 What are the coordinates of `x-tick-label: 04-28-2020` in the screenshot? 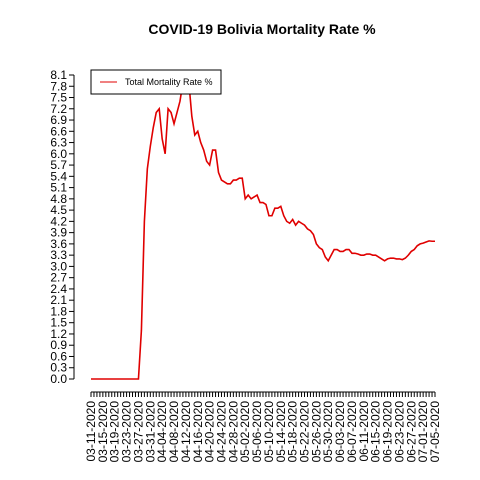 It's located at (233, 432).